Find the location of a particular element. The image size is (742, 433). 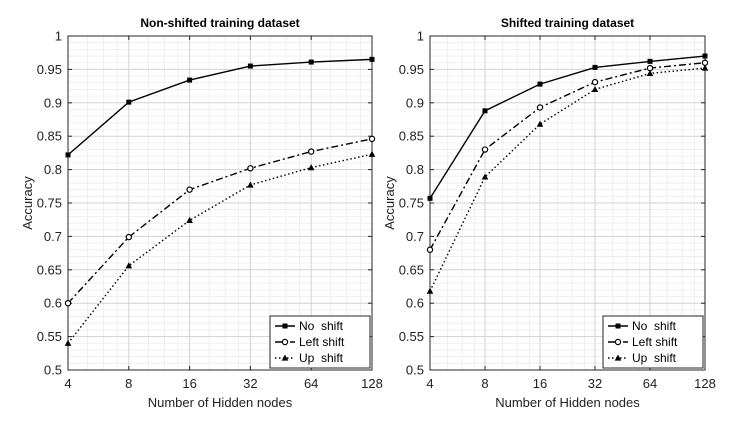

y-tick-label: 0.6 is located at coordinates (415, 303).